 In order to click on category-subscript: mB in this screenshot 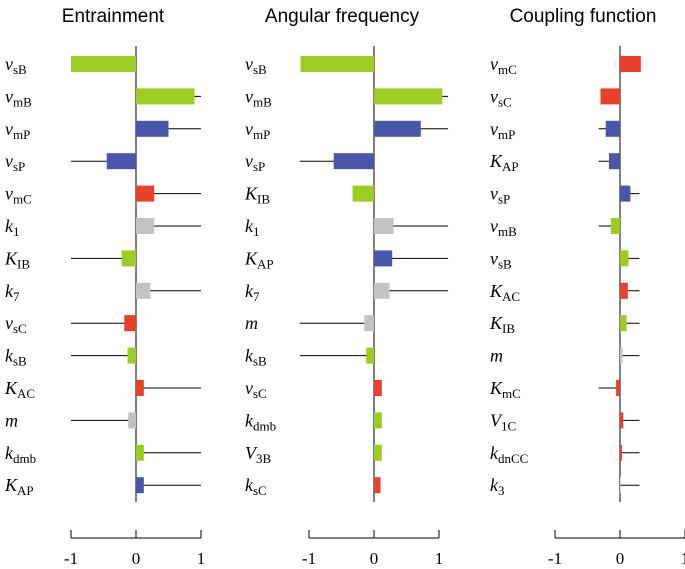, I will do `click(507, 231)`.